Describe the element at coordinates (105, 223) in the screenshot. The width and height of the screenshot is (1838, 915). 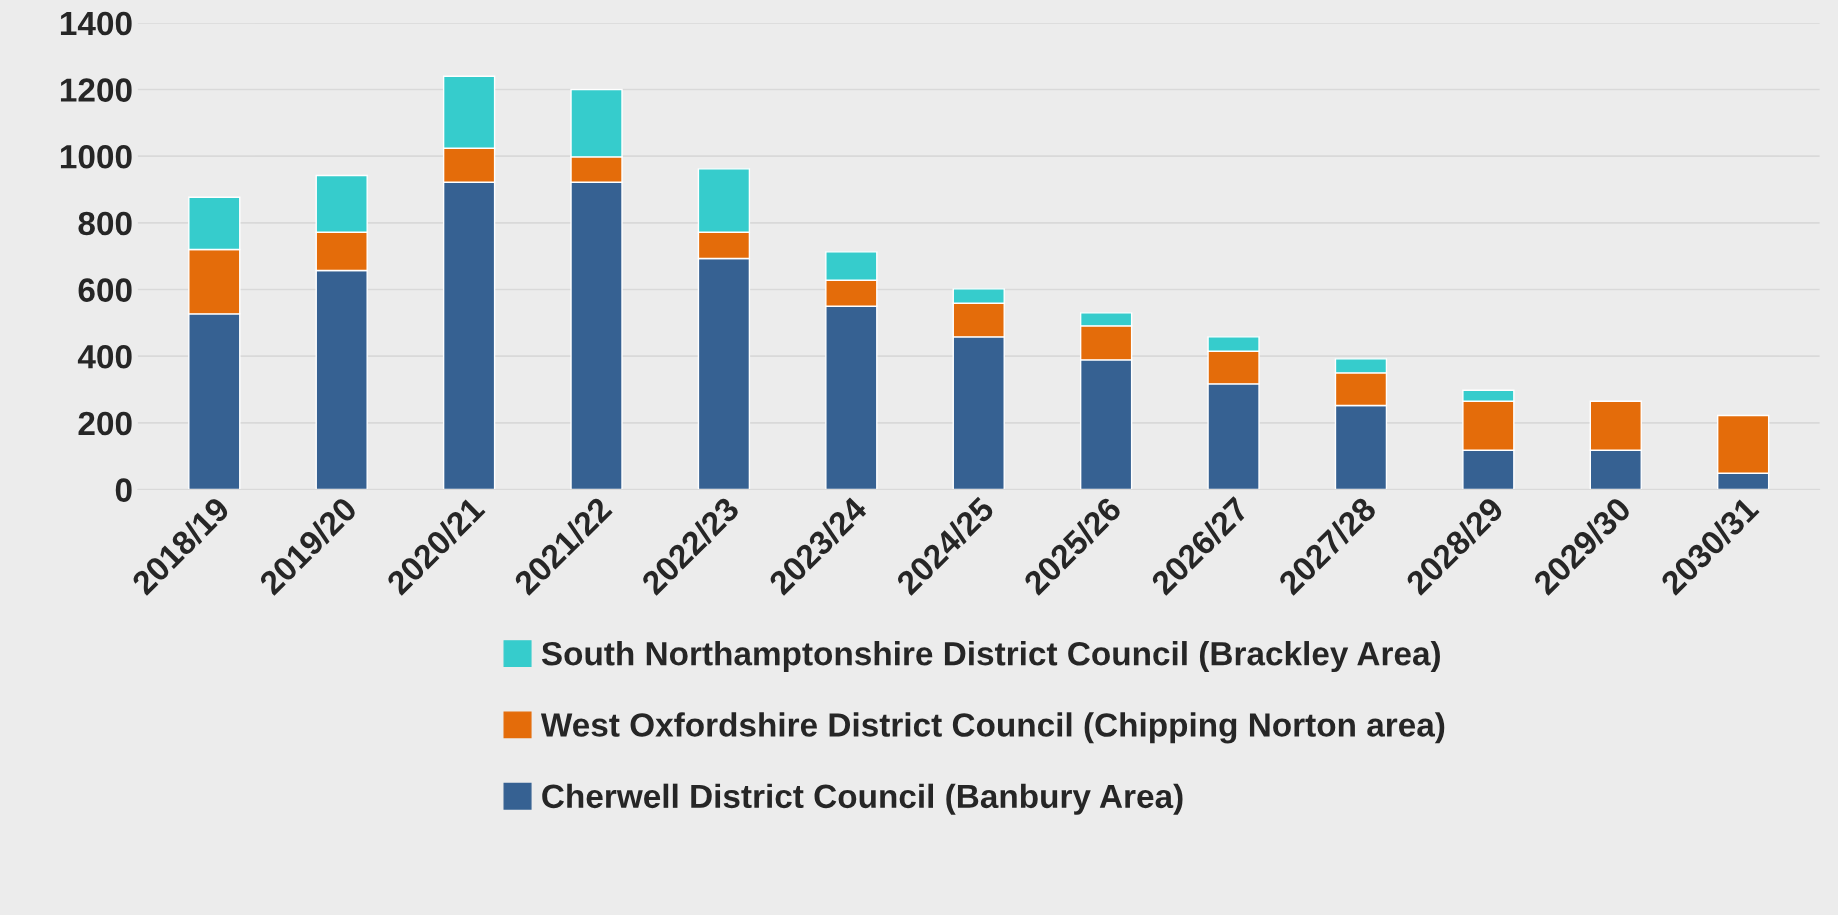
I see `y-tick-label: 800` at that location.